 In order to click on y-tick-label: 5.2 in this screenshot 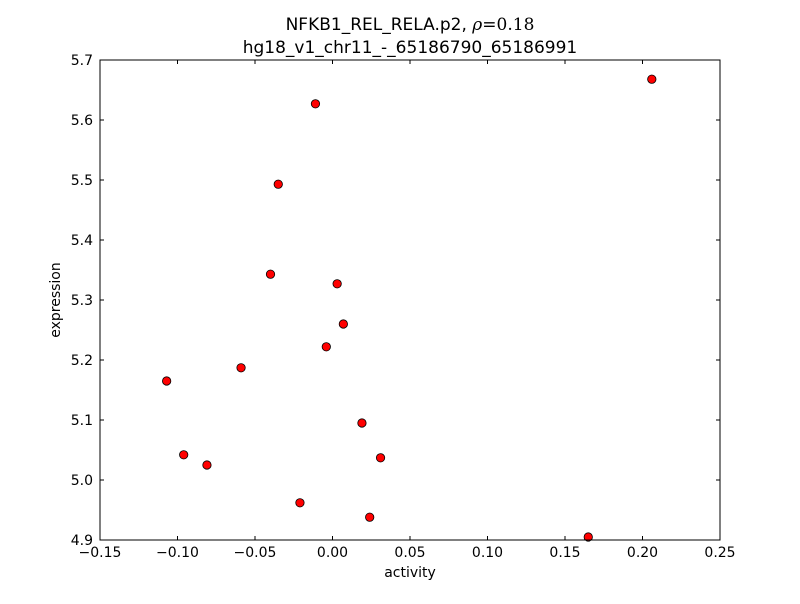, I will do `click(82, 361)`.